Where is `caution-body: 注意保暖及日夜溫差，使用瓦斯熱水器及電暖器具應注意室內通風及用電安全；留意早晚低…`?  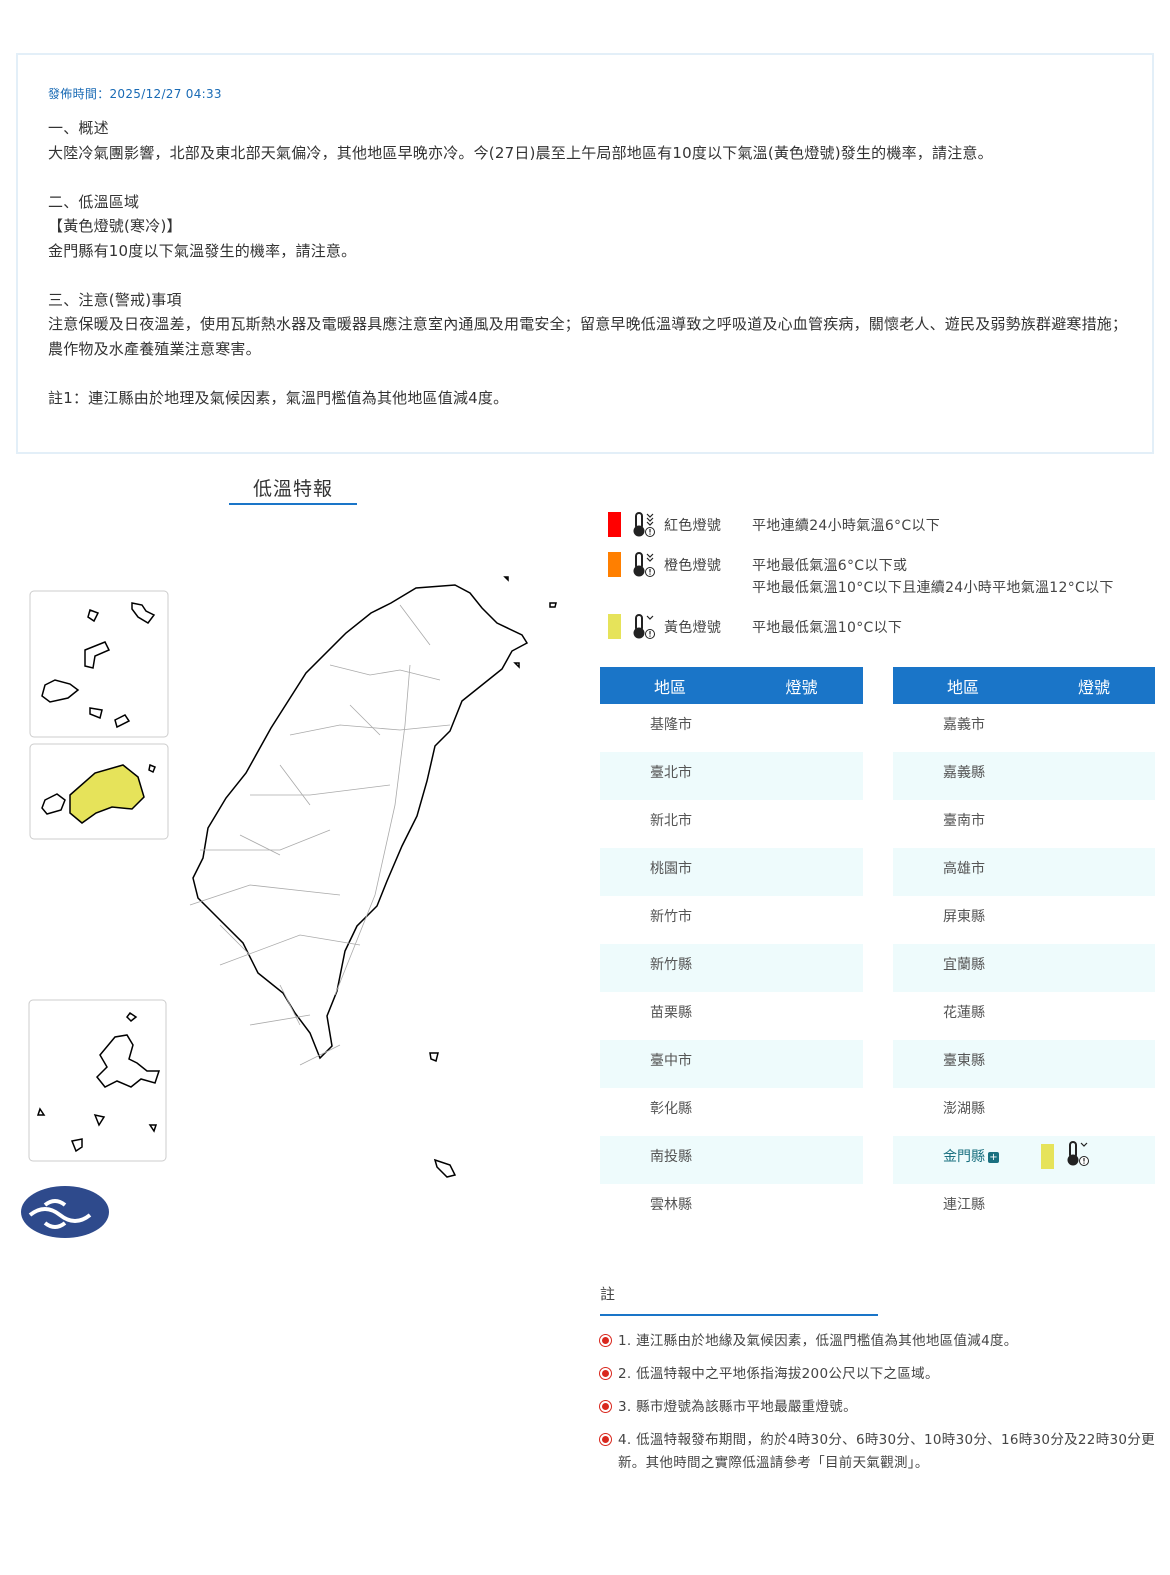
caution-body: 注意保暖及日夜溫差，使用瓦斯熱水器及電暖器具應注意室內通風及用電安全；留意早晚低… is located at coordinates (588, 336).